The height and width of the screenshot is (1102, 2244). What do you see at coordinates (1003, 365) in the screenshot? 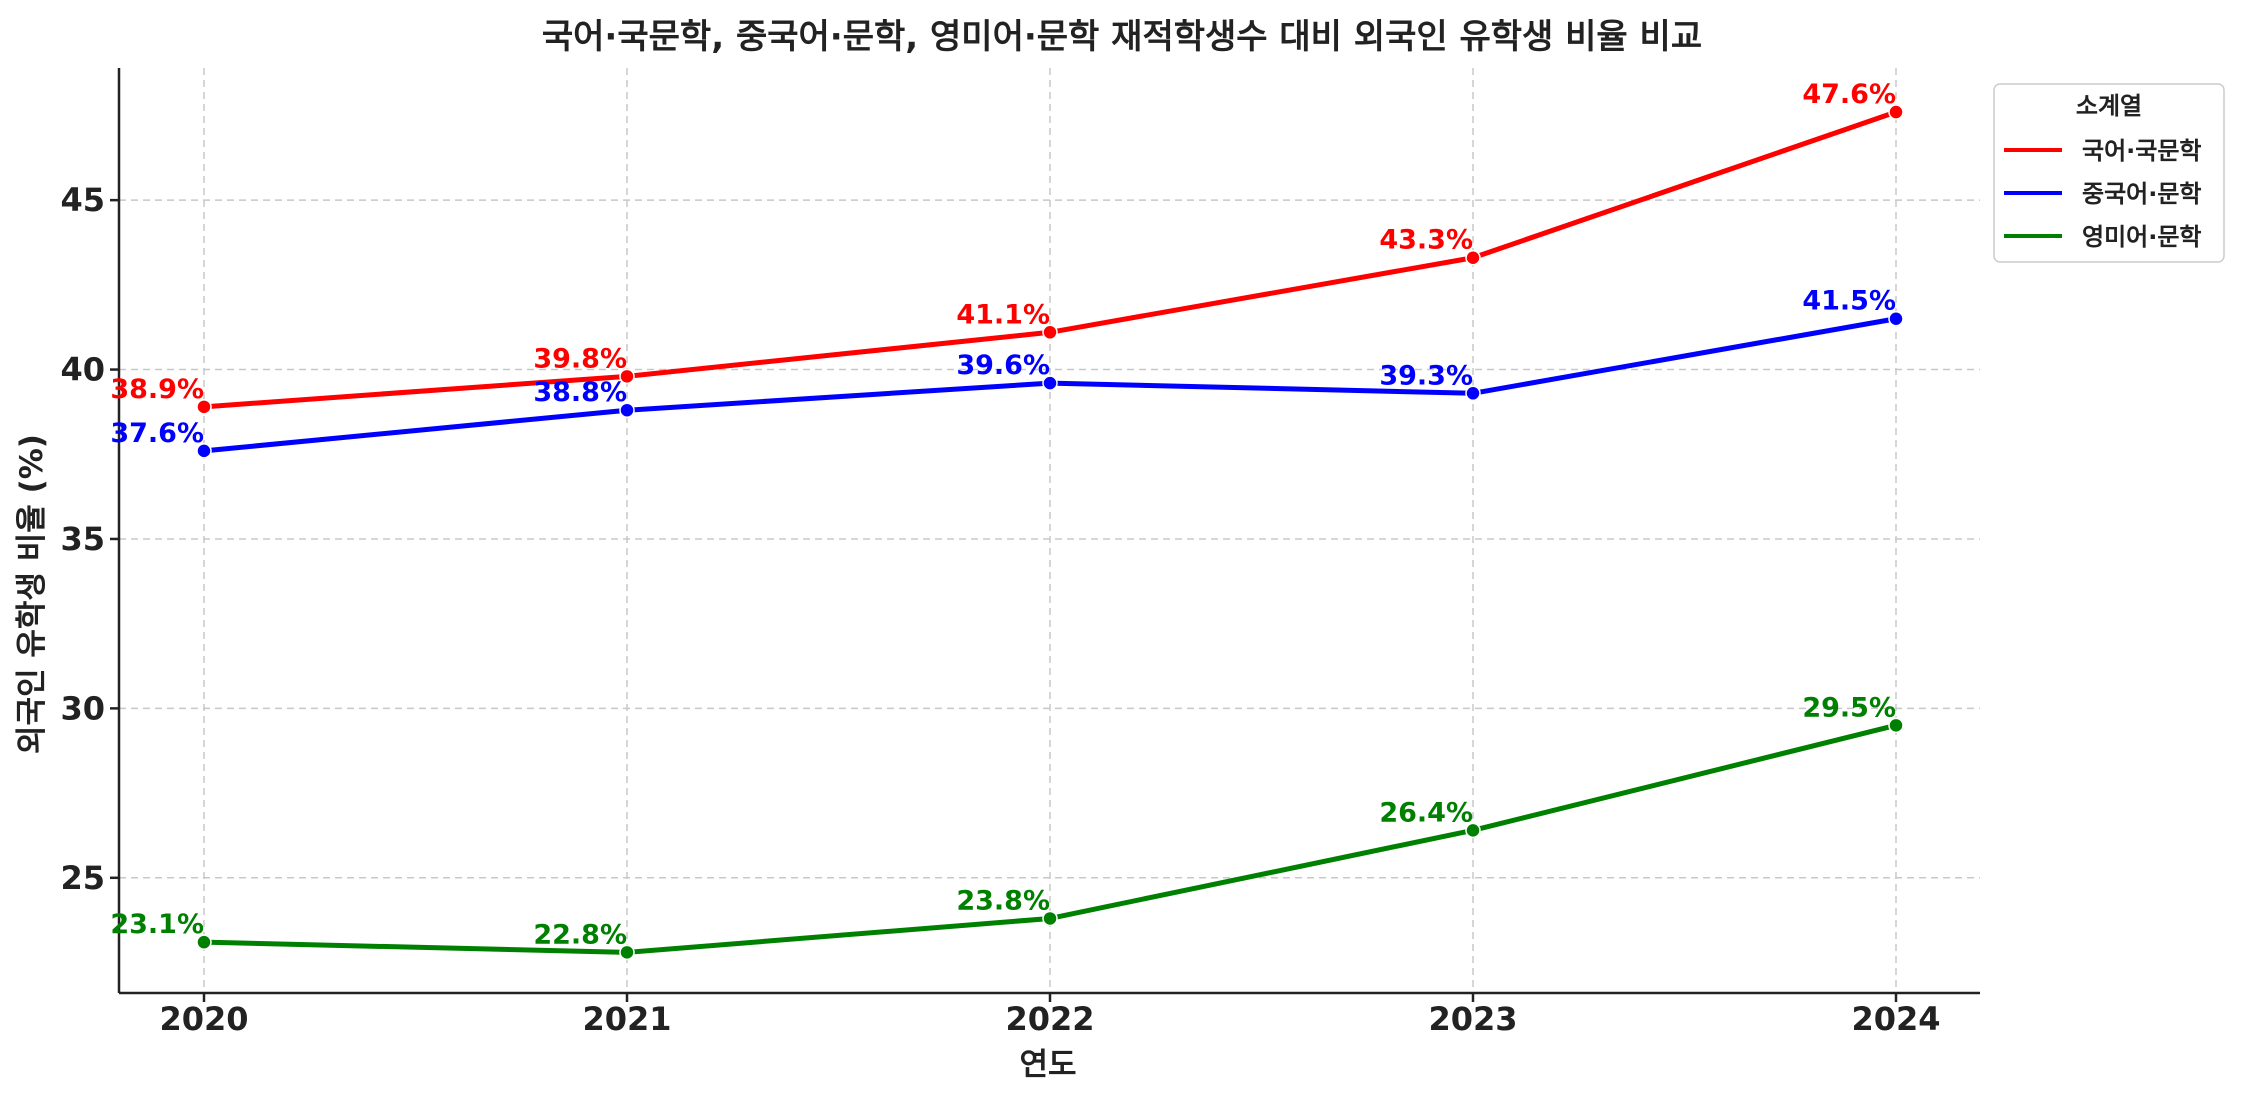
I see `data-label: 39.6%` at bounding box center [1003, 365].